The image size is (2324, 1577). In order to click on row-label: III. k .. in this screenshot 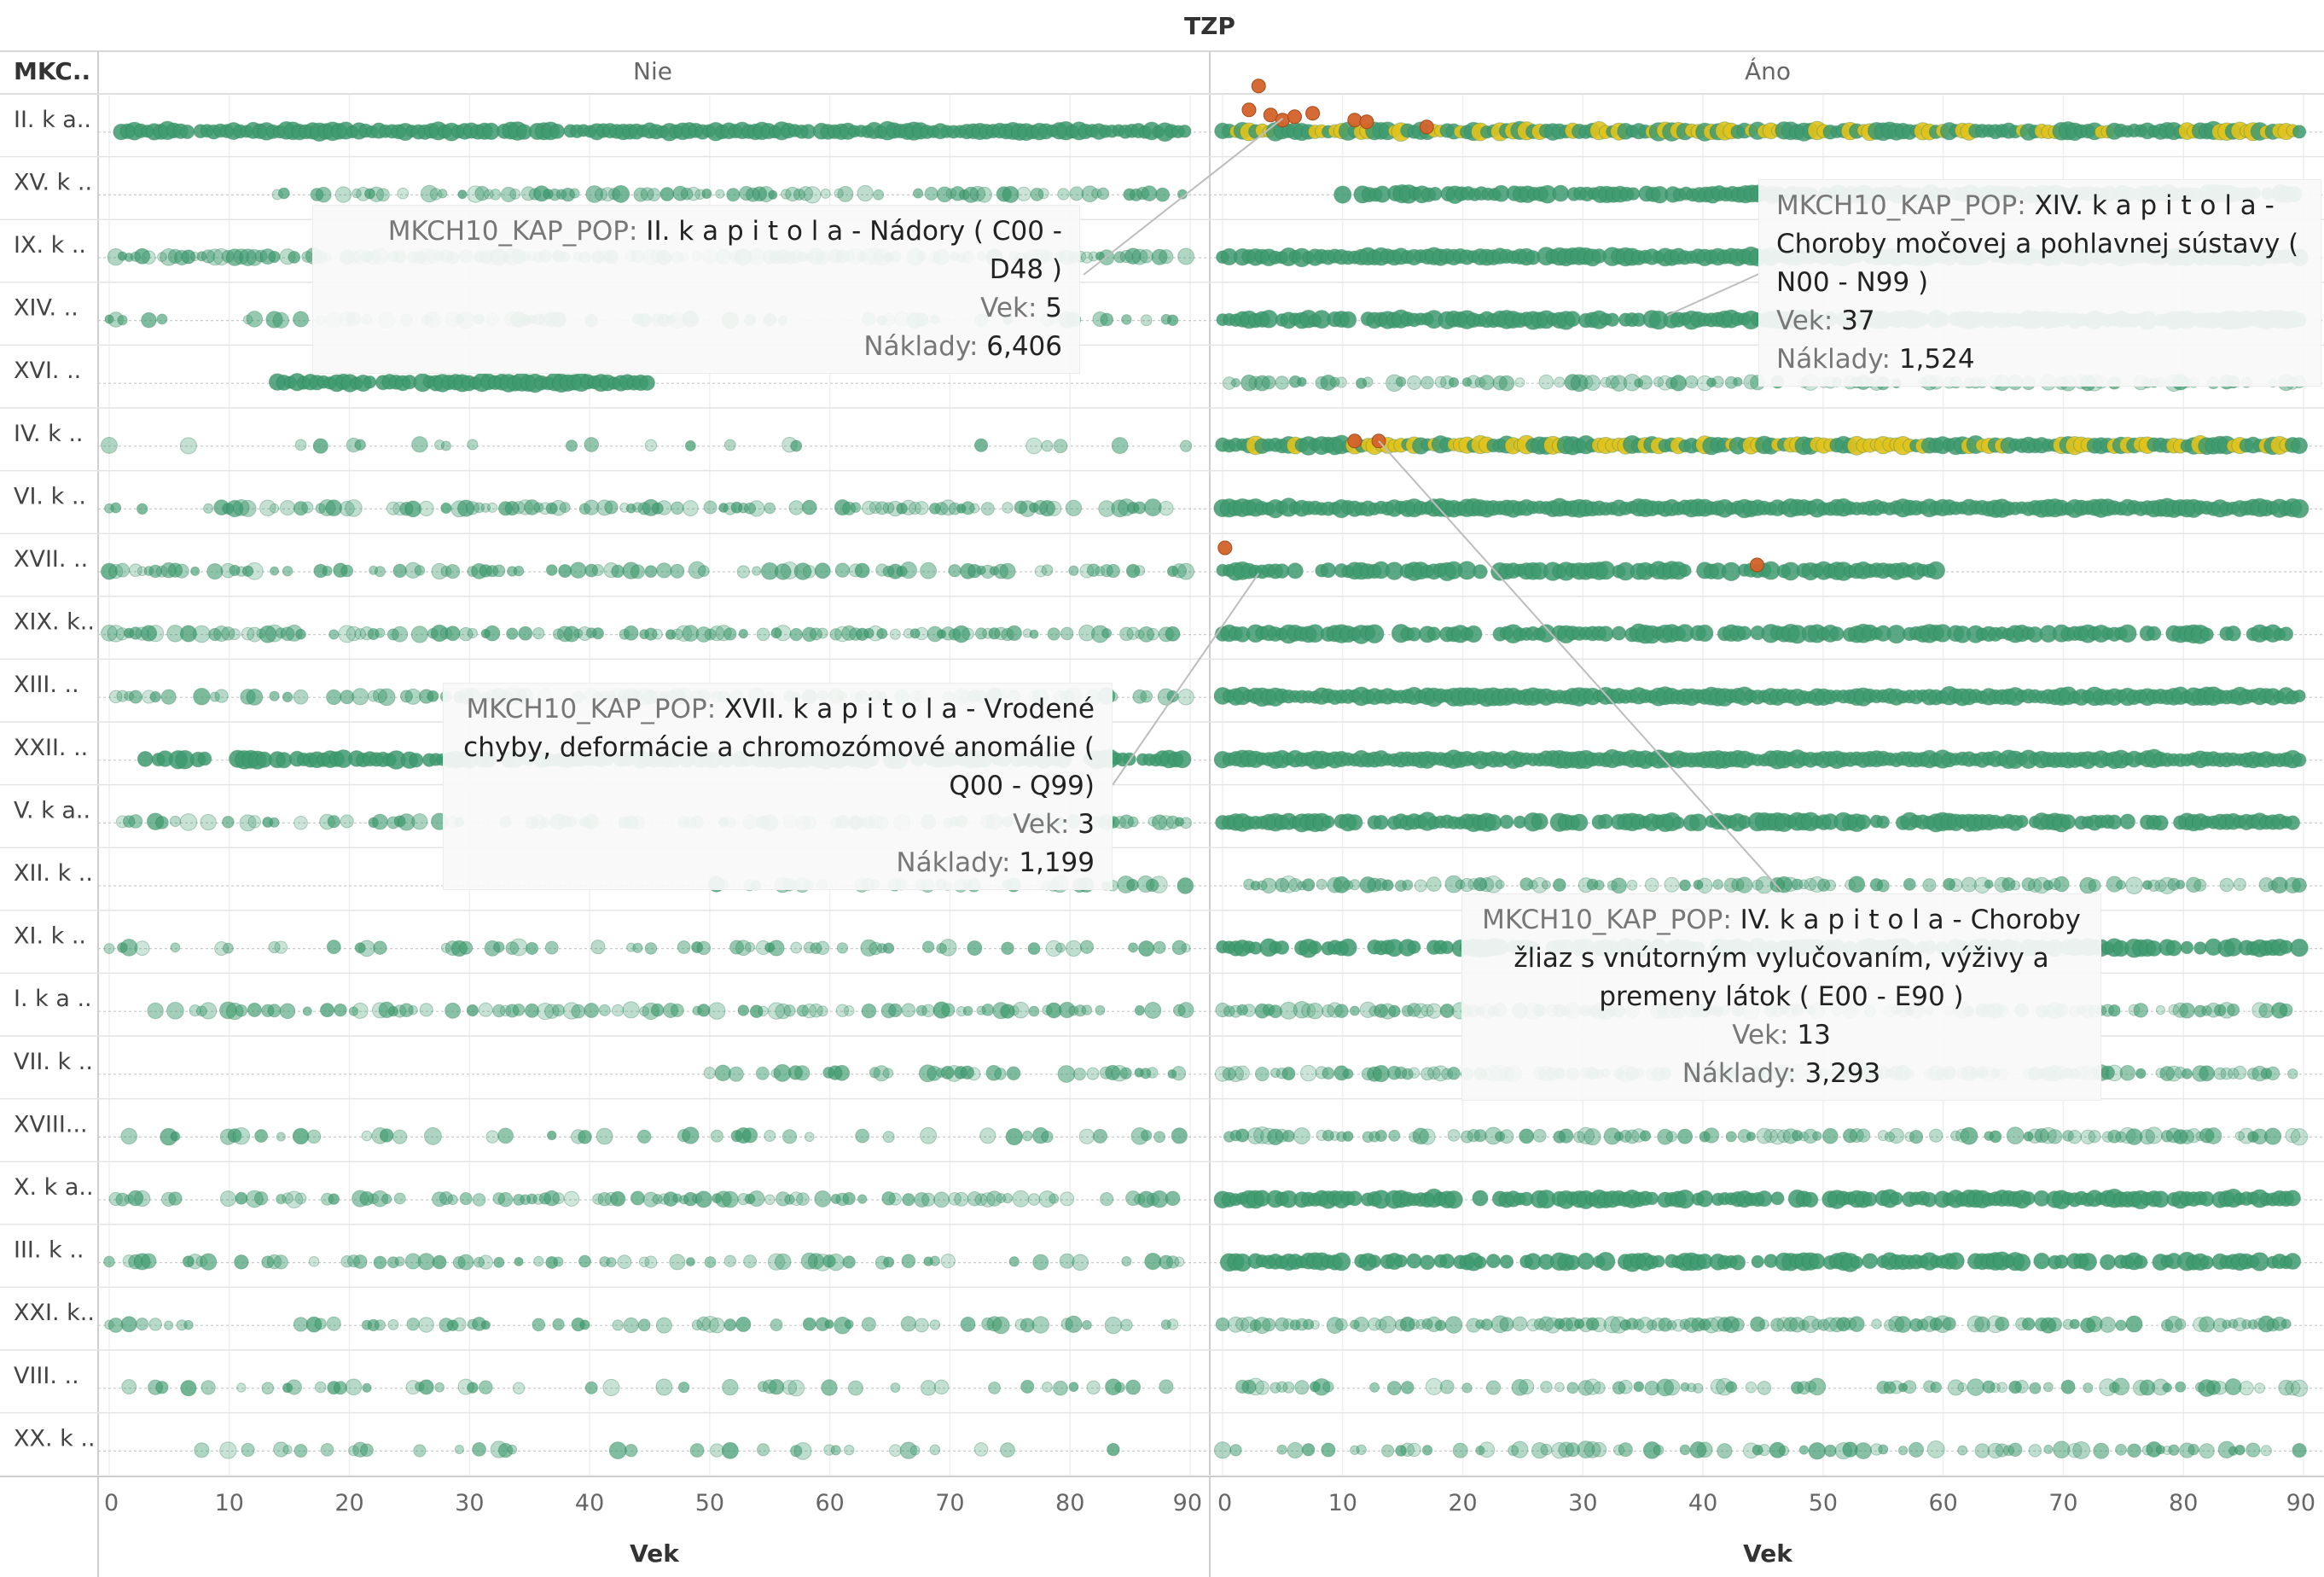, I will do `click(49, 1250)`.